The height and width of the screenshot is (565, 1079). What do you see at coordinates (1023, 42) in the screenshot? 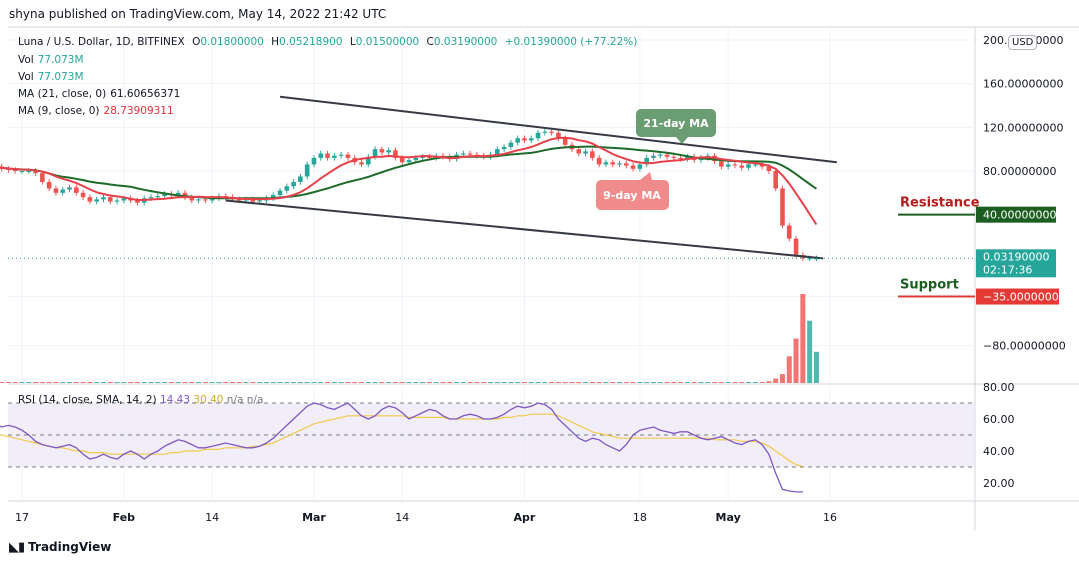
I see `currency-button: USD` at bounding box center [1023, 42].